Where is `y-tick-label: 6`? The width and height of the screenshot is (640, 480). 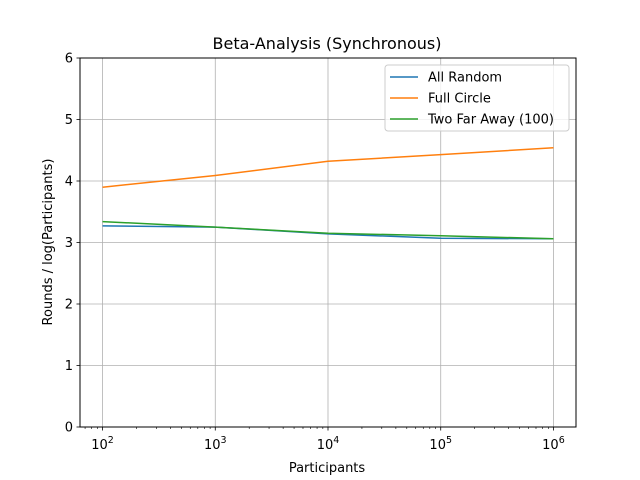 y-tick-label: 6 is located at coordinates (69, 59).